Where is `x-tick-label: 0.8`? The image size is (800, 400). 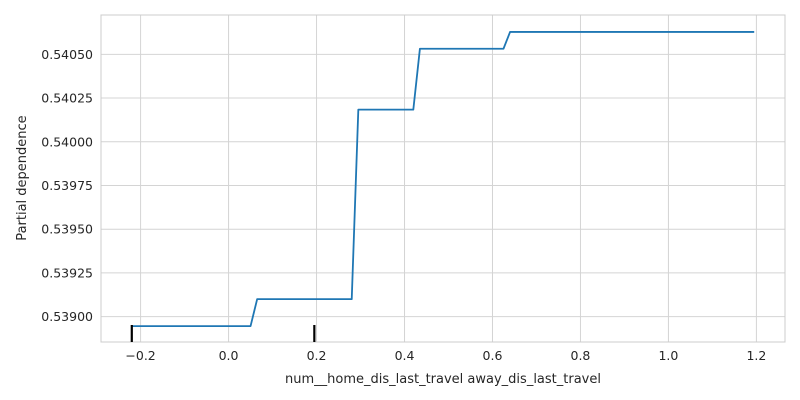
x-tick-label: 0.8 is located at coordinates (581, 355).